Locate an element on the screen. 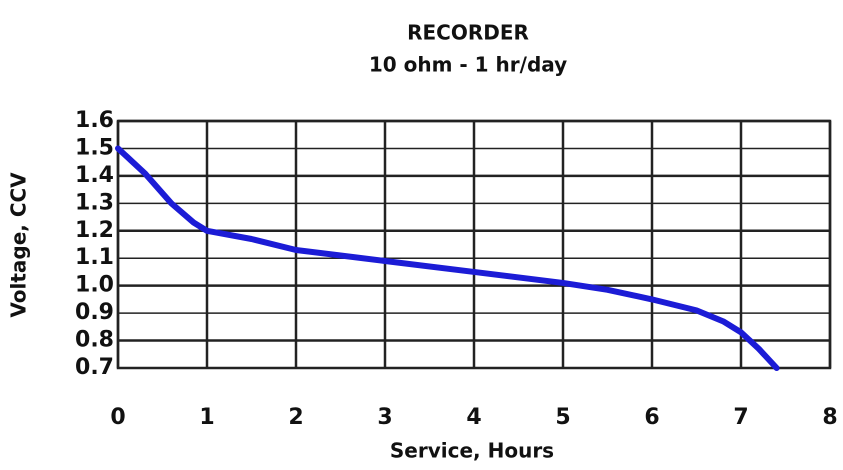  x-tick-label: 0 is located at coordinates (117, 417).